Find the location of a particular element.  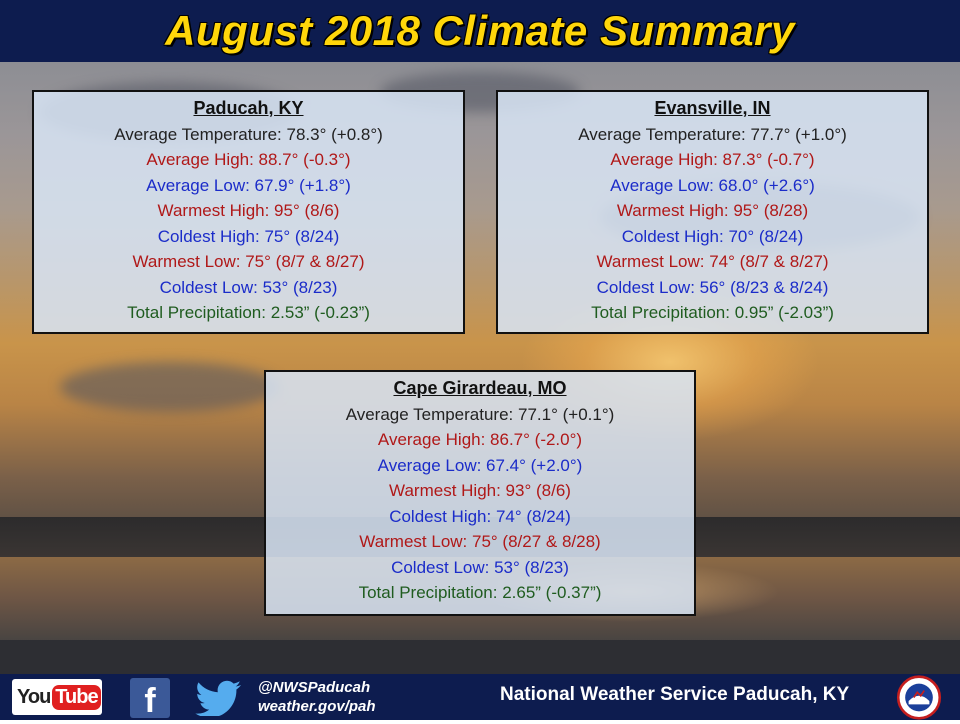

social-links: @NWSPaducah weather.gov/pah is located at coordinates (317, 697).